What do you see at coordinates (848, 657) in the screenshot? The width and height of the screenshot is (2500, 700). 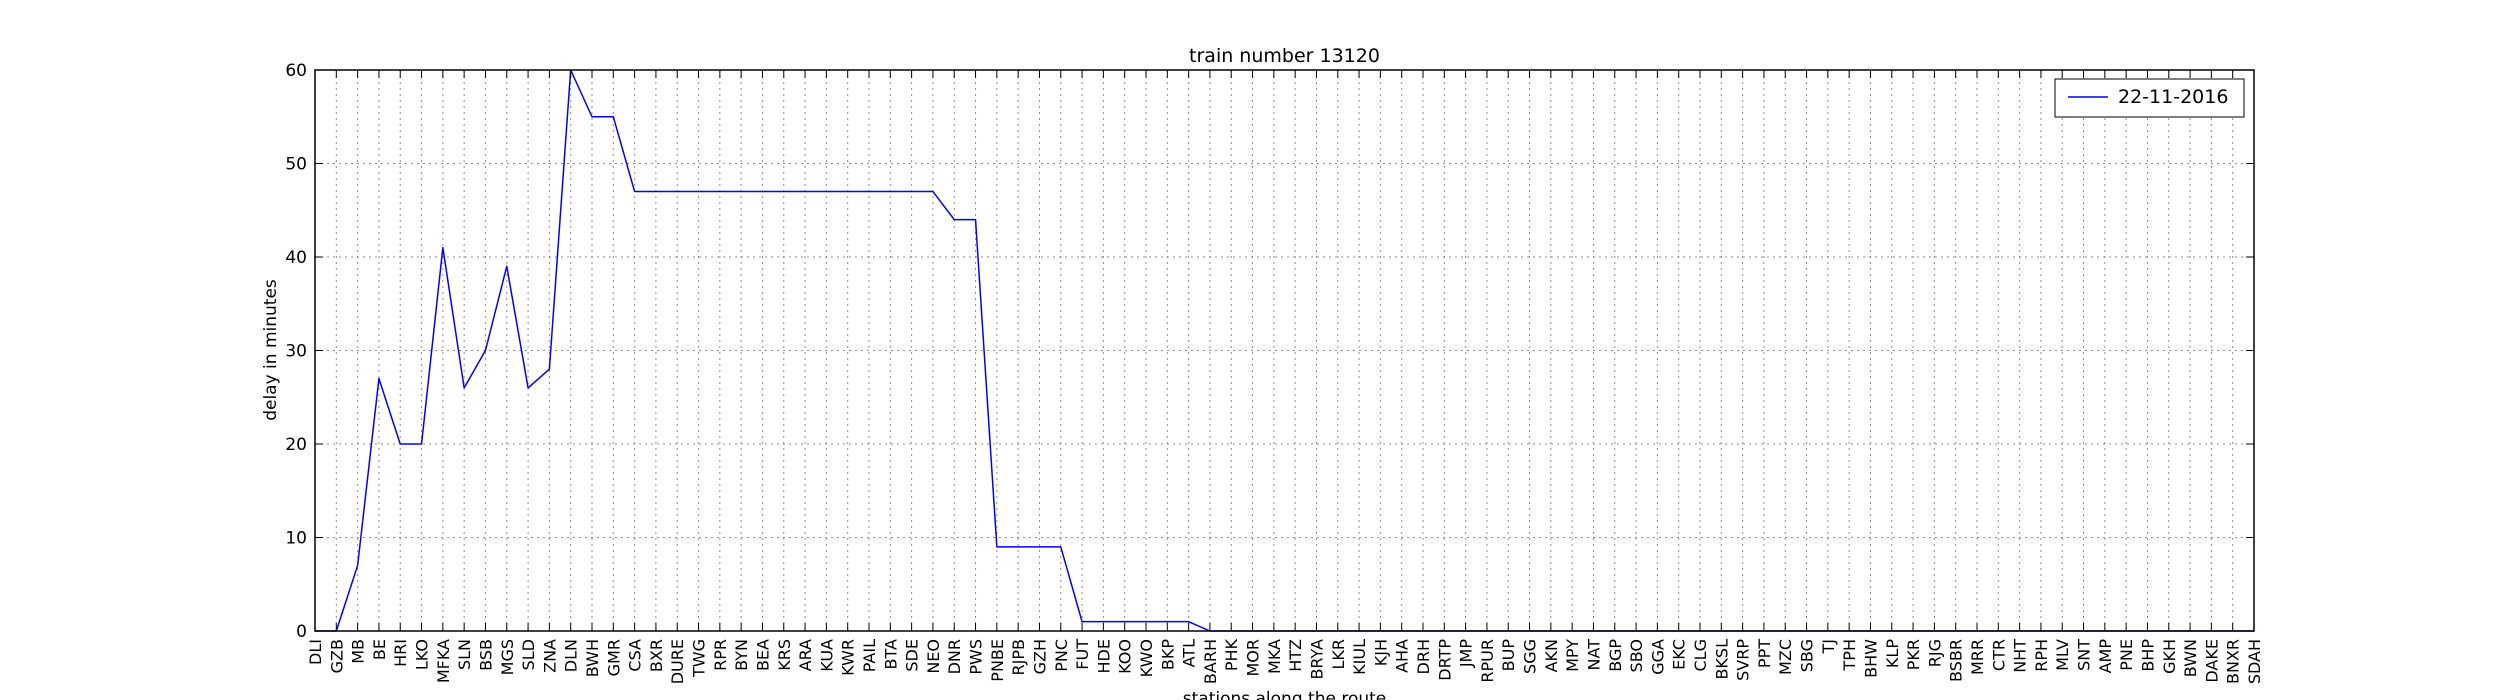 I see `x-tick-label: KWR` at bounding box center [848, 657].